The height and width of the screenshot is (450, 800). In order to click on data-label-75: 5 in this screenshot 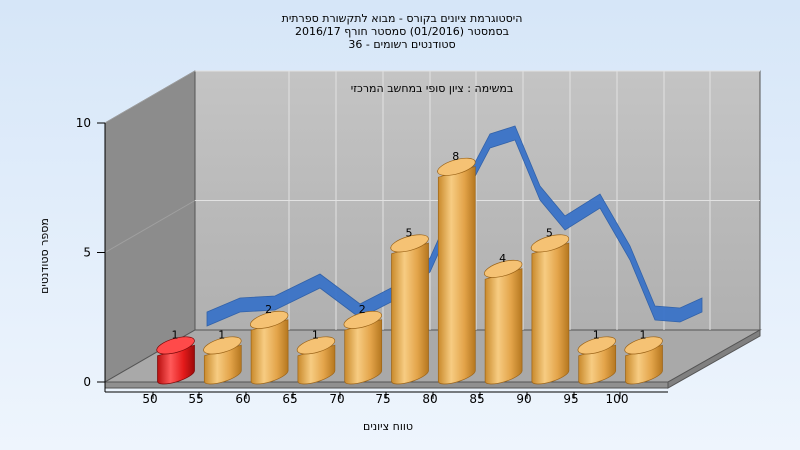, I will do `click(409, 232)`.